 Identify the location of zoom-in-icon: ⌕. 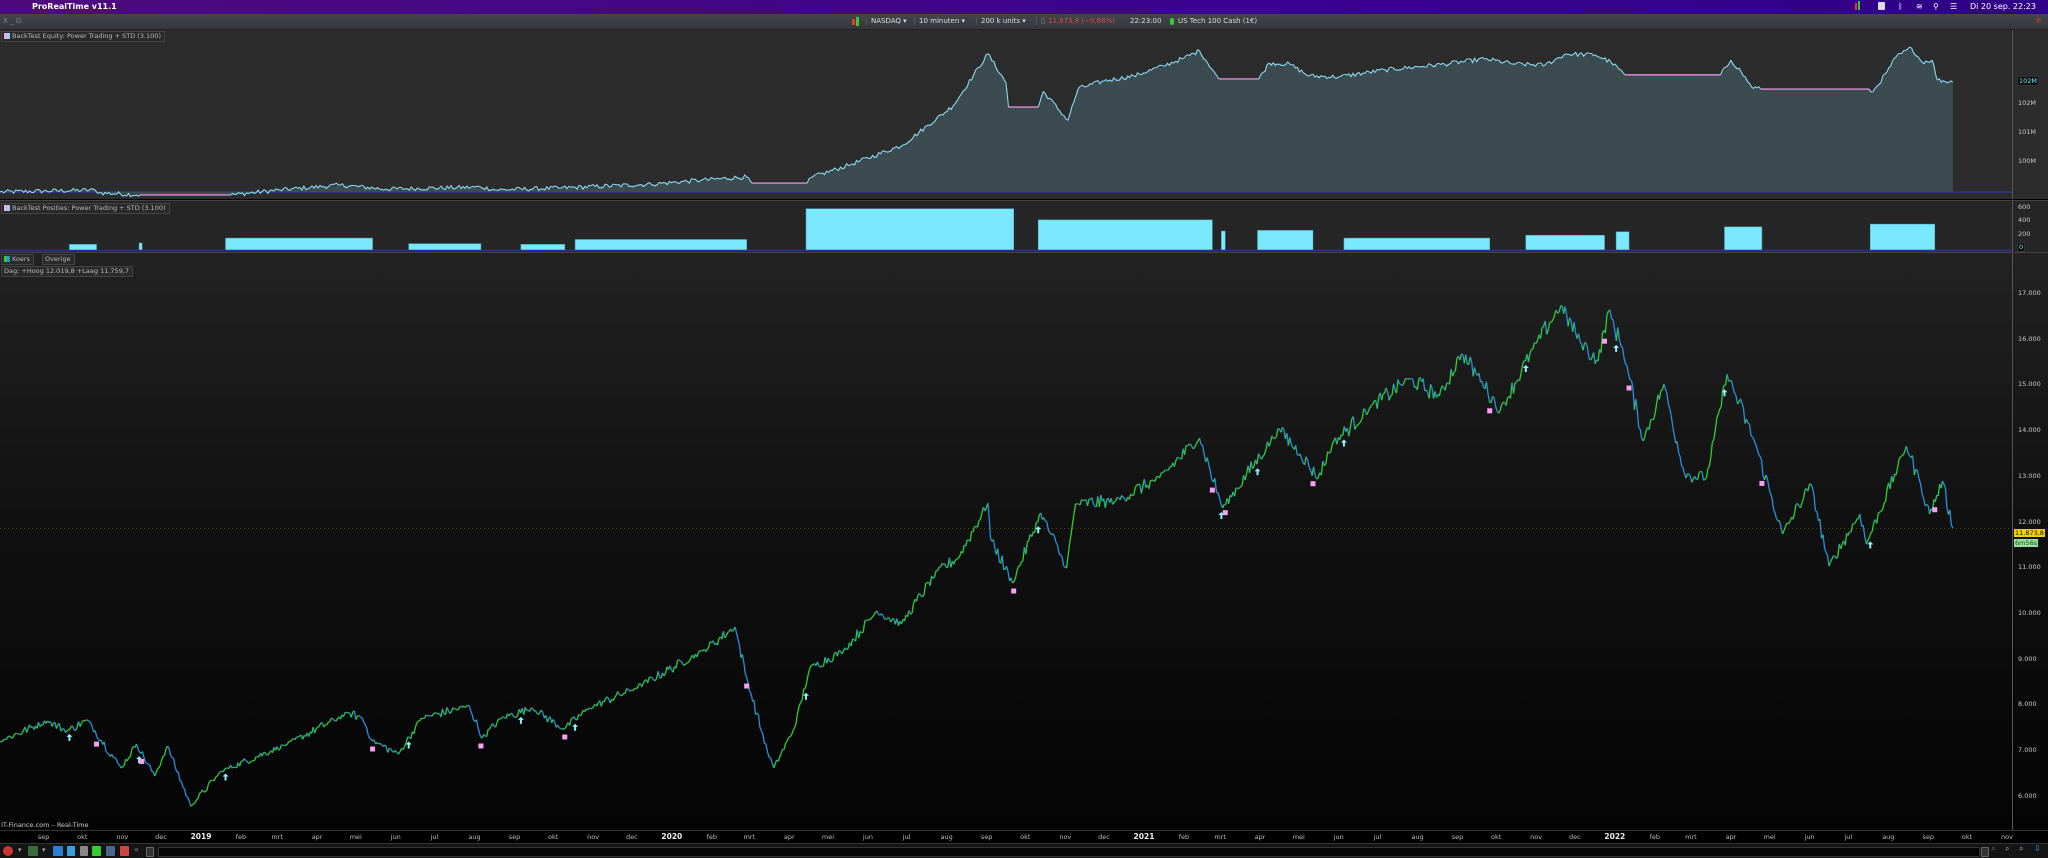
(2024, 849).